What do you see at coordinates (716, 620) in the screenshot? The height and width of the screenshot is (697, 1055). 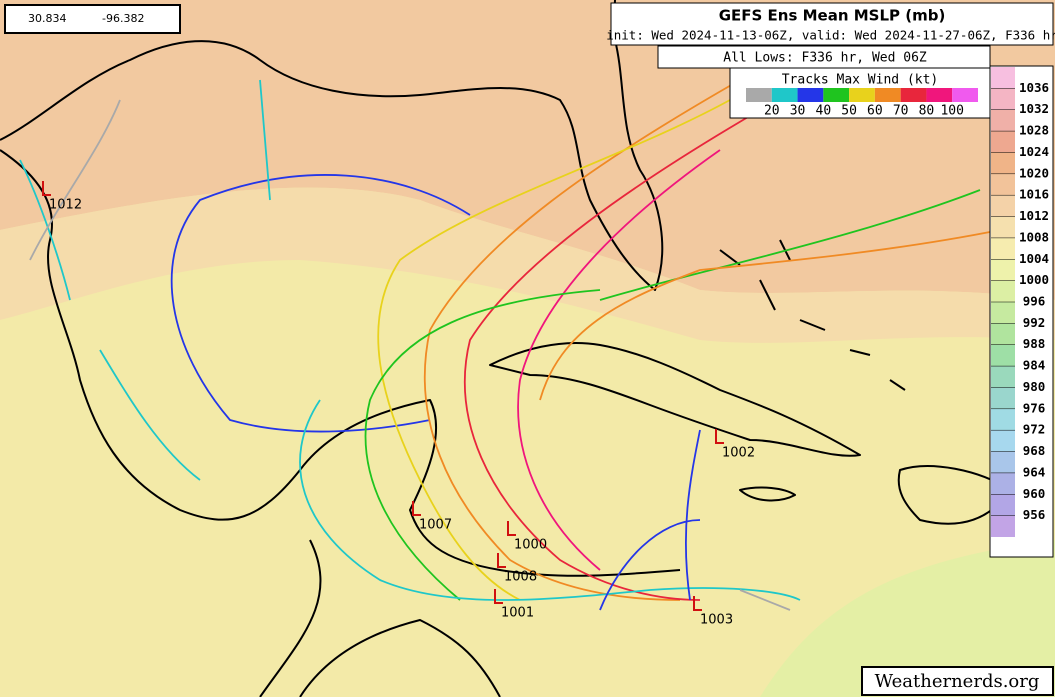 I see `low-label: 1003` at bounding box center [716, 620].